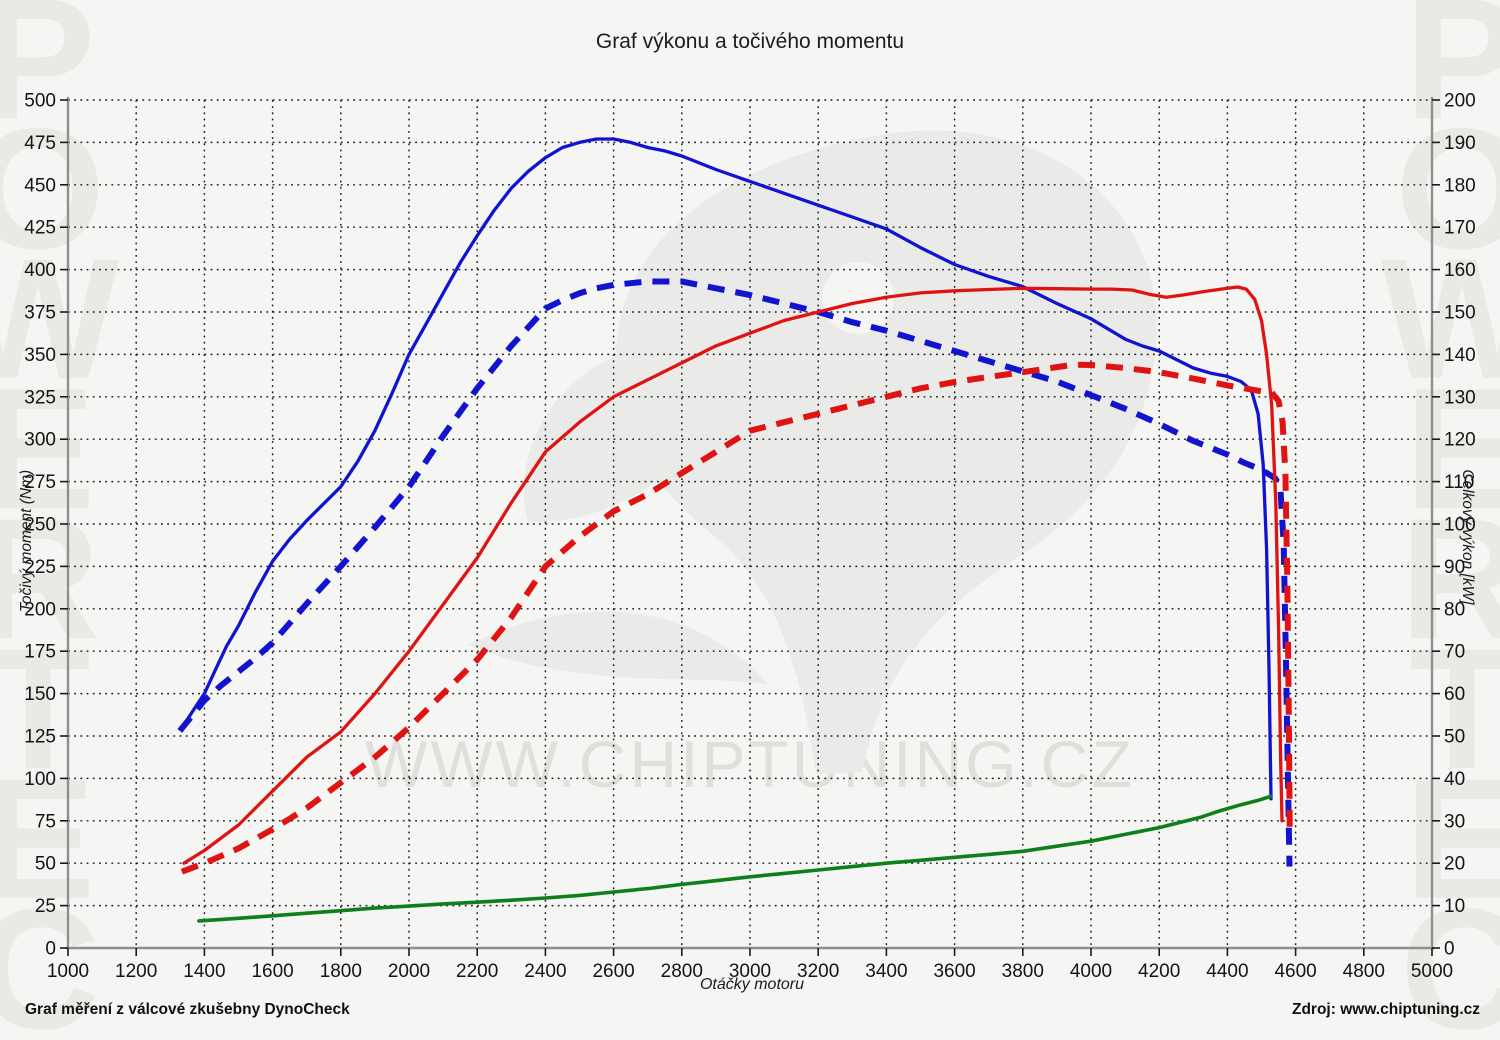 This screenshot has width=1500, height=1040. Describe the element at coordinates (136, 971) in the screenshot. I see `tick-label: 1200` at that location.